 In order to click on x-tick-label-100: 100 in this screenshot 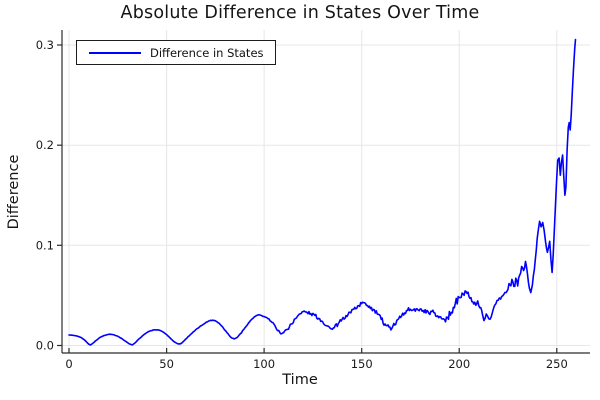, I will do `click(264, 364)`.